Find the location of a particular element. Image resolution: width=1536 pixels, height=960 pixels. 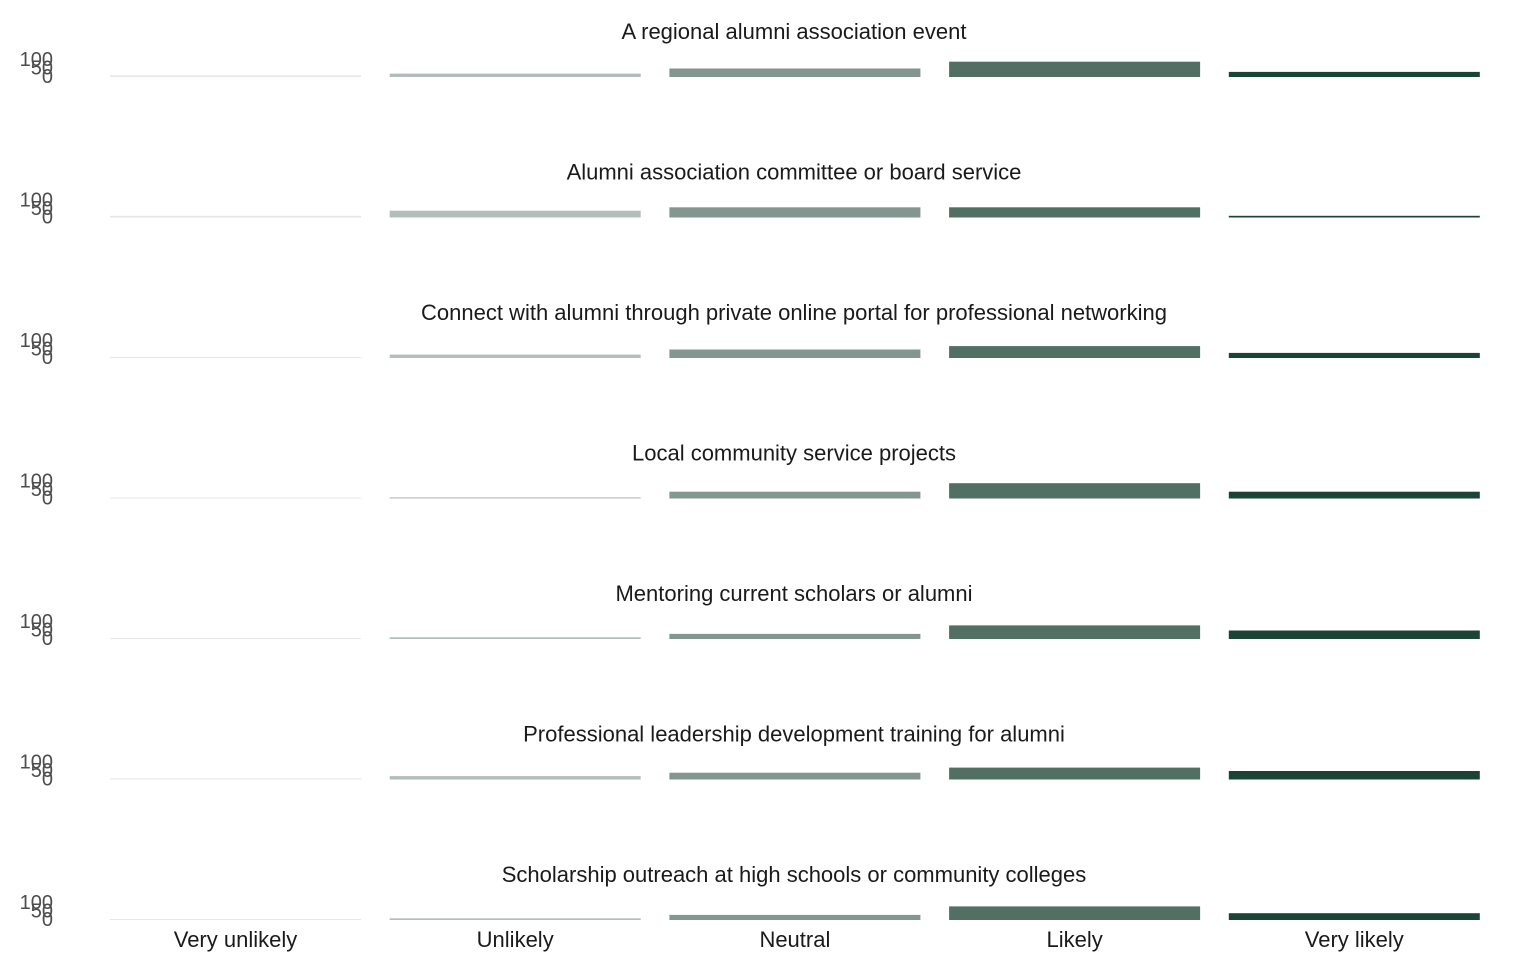

x-category-label: Likely is located at coordinates (1074, 939).